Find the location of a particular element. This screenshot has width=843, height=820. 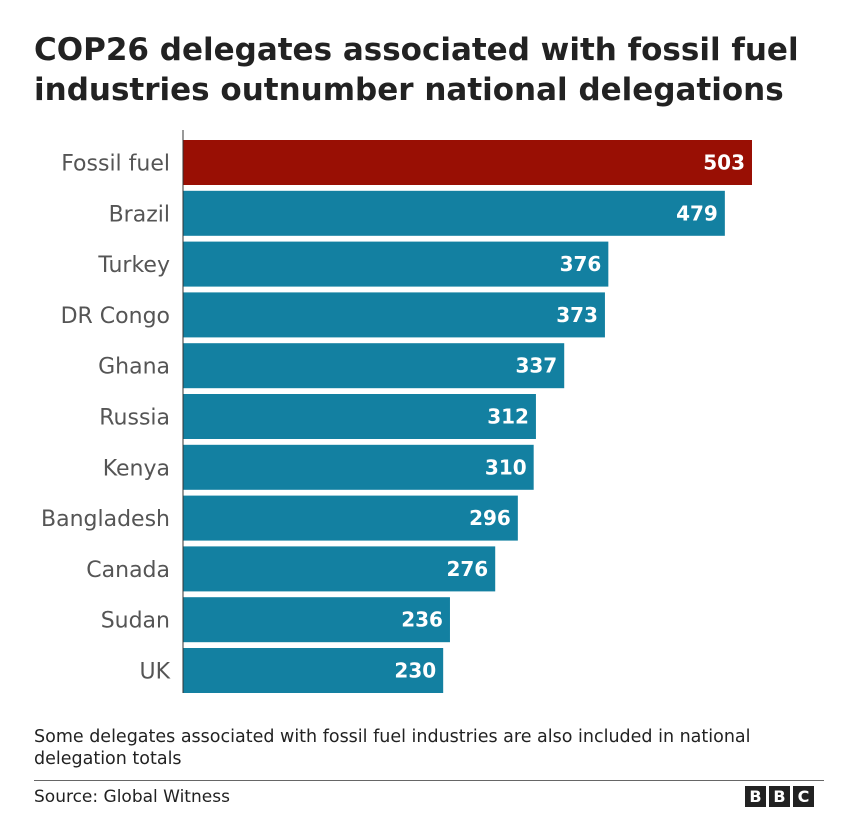

bbc-logo: B B C is located at coordinates (779, 796).